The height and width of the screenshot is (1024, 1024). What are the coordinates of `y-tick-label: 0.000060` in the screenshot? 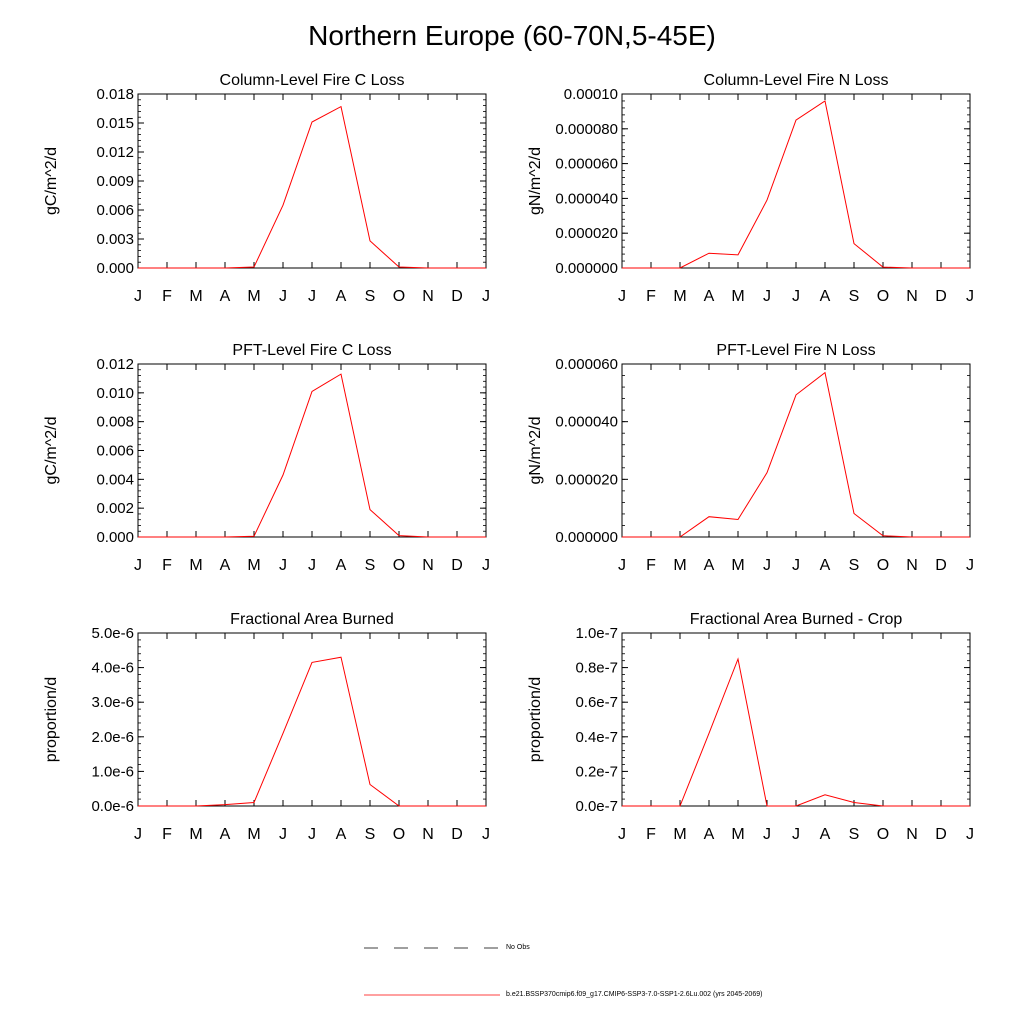 It's located at (586, 364).